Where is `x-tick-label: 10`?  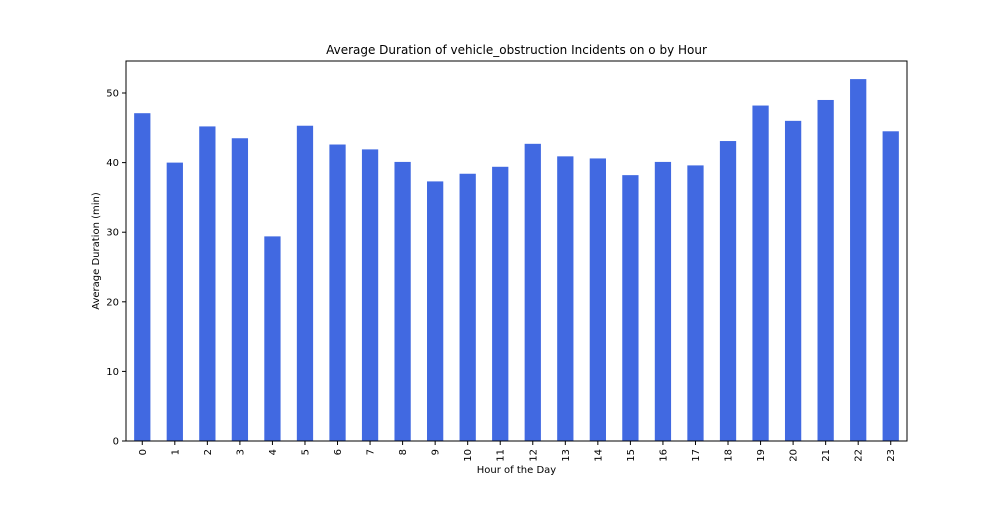 x-tick-label: 10 is located at coordinates (468, 455).